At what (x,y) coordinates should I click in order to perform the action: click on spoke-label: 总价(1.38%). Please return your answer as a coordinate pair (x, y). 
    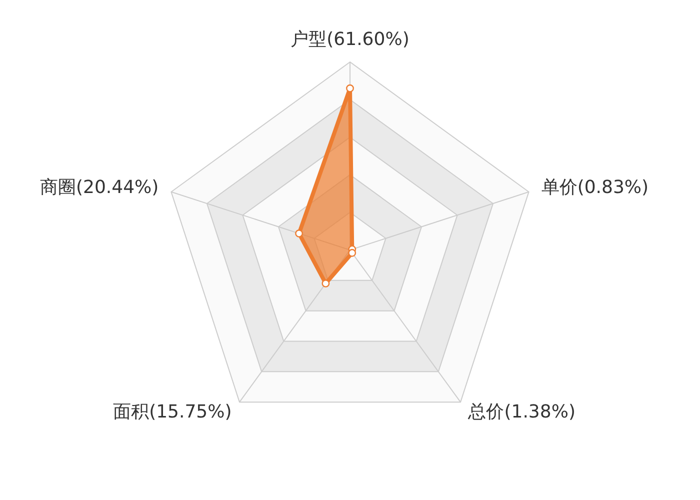
    Looking at the image, I should click on (521, 412).